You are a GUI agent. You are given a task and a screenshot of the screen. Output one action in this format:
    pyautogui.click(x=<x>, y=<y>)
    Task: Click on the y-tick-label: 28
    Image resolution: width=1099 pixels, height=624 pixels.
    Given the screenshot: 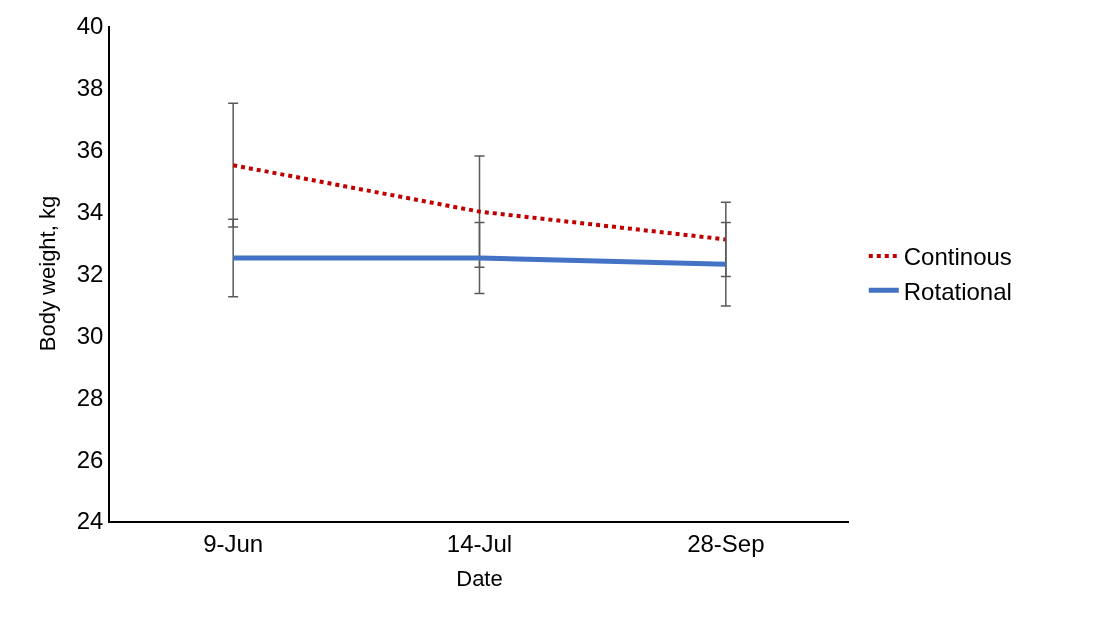 What is the action you would take?
    pyautogui.click(x=90, y=397)
    